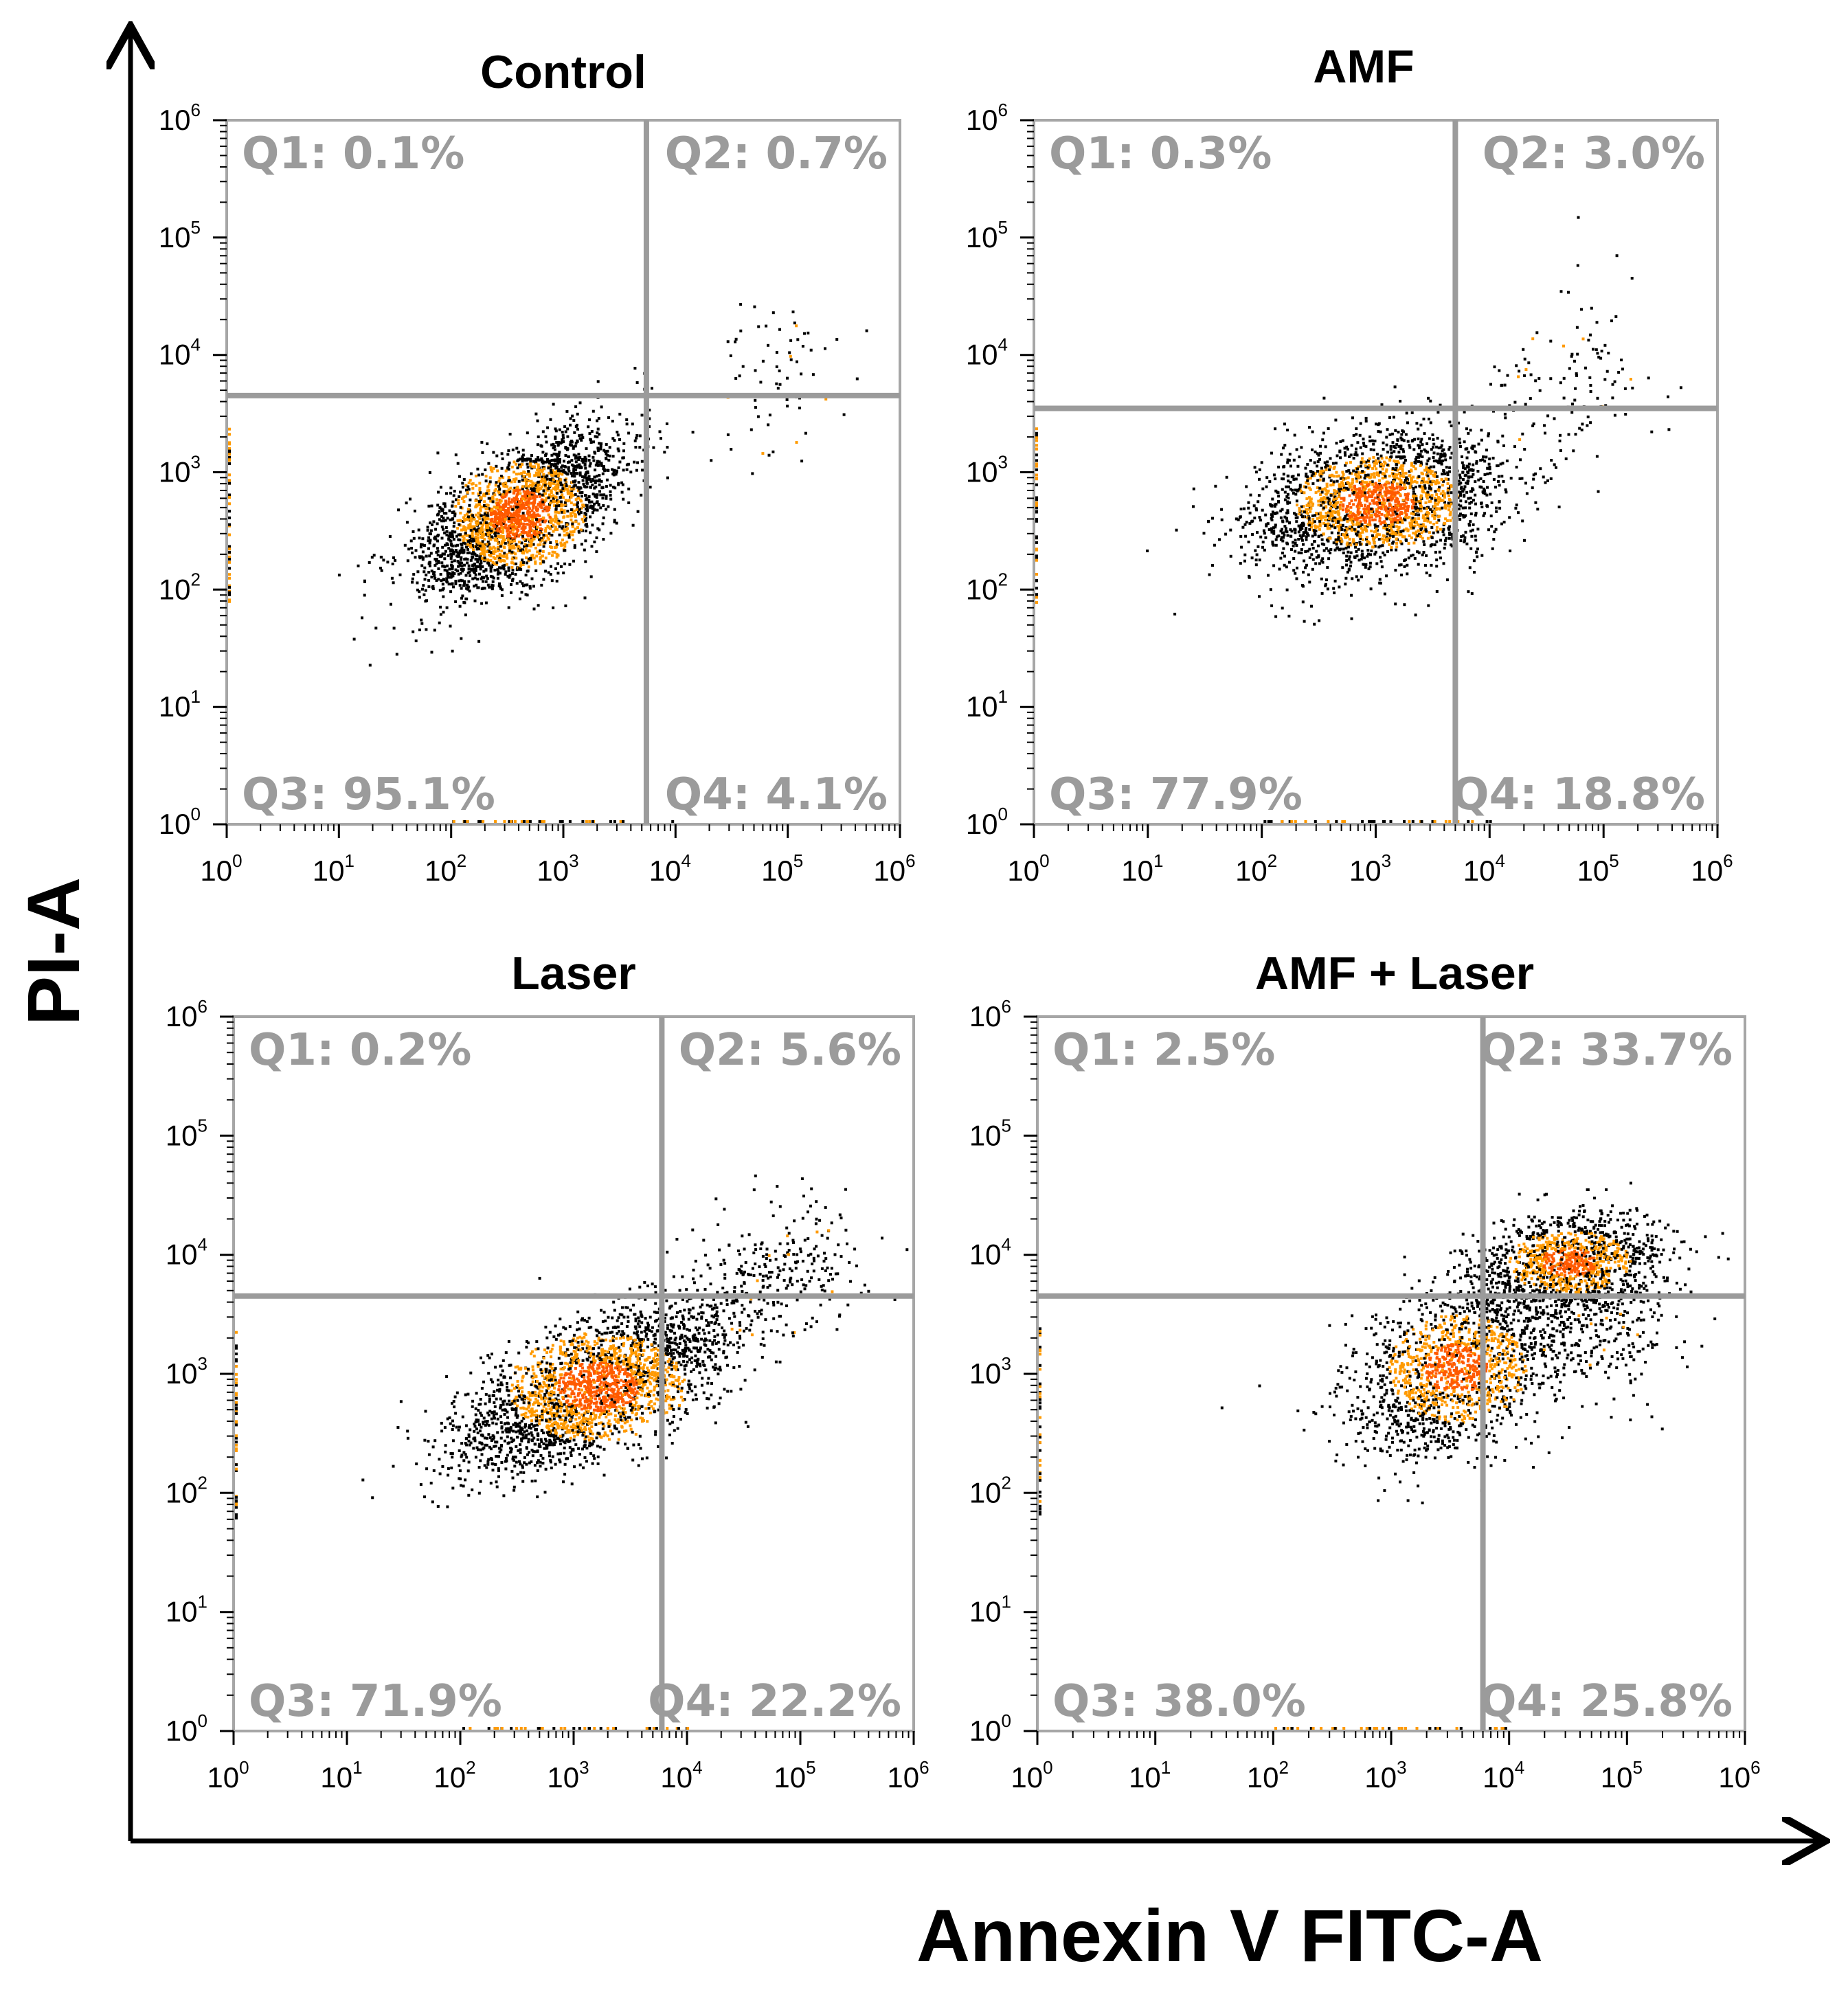 The image size is (1848, 1990). I want to click on x-tick-label: 103, so click(557, 868).